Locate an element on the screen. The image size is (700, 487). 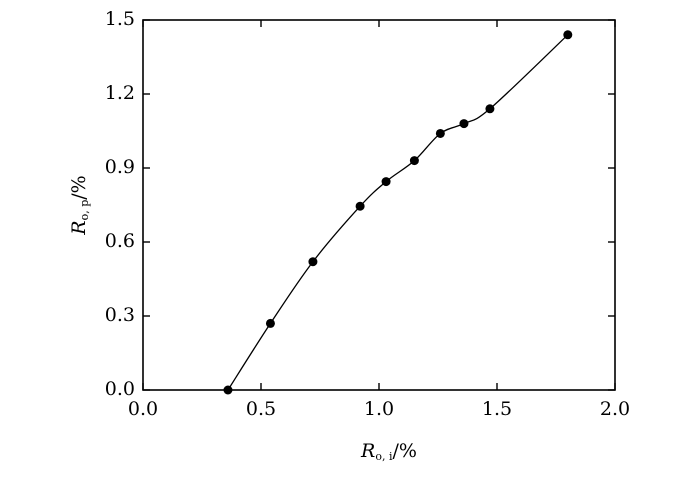
x-tick-label: 0.0 is located at coordinates (143, 409).